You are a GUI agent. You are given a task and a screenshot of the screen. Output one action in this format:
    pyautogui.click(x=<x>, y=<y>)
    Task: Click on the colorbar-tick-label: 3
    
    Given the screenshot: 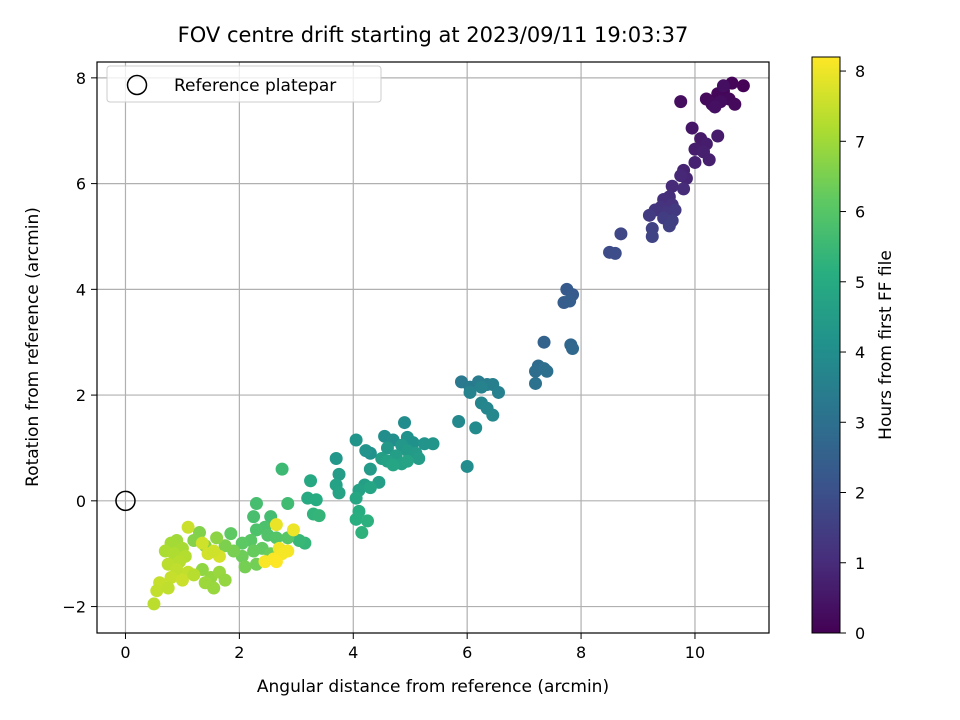 What is the action you would take?
    pyautogui.click(x=860, y=422)
    